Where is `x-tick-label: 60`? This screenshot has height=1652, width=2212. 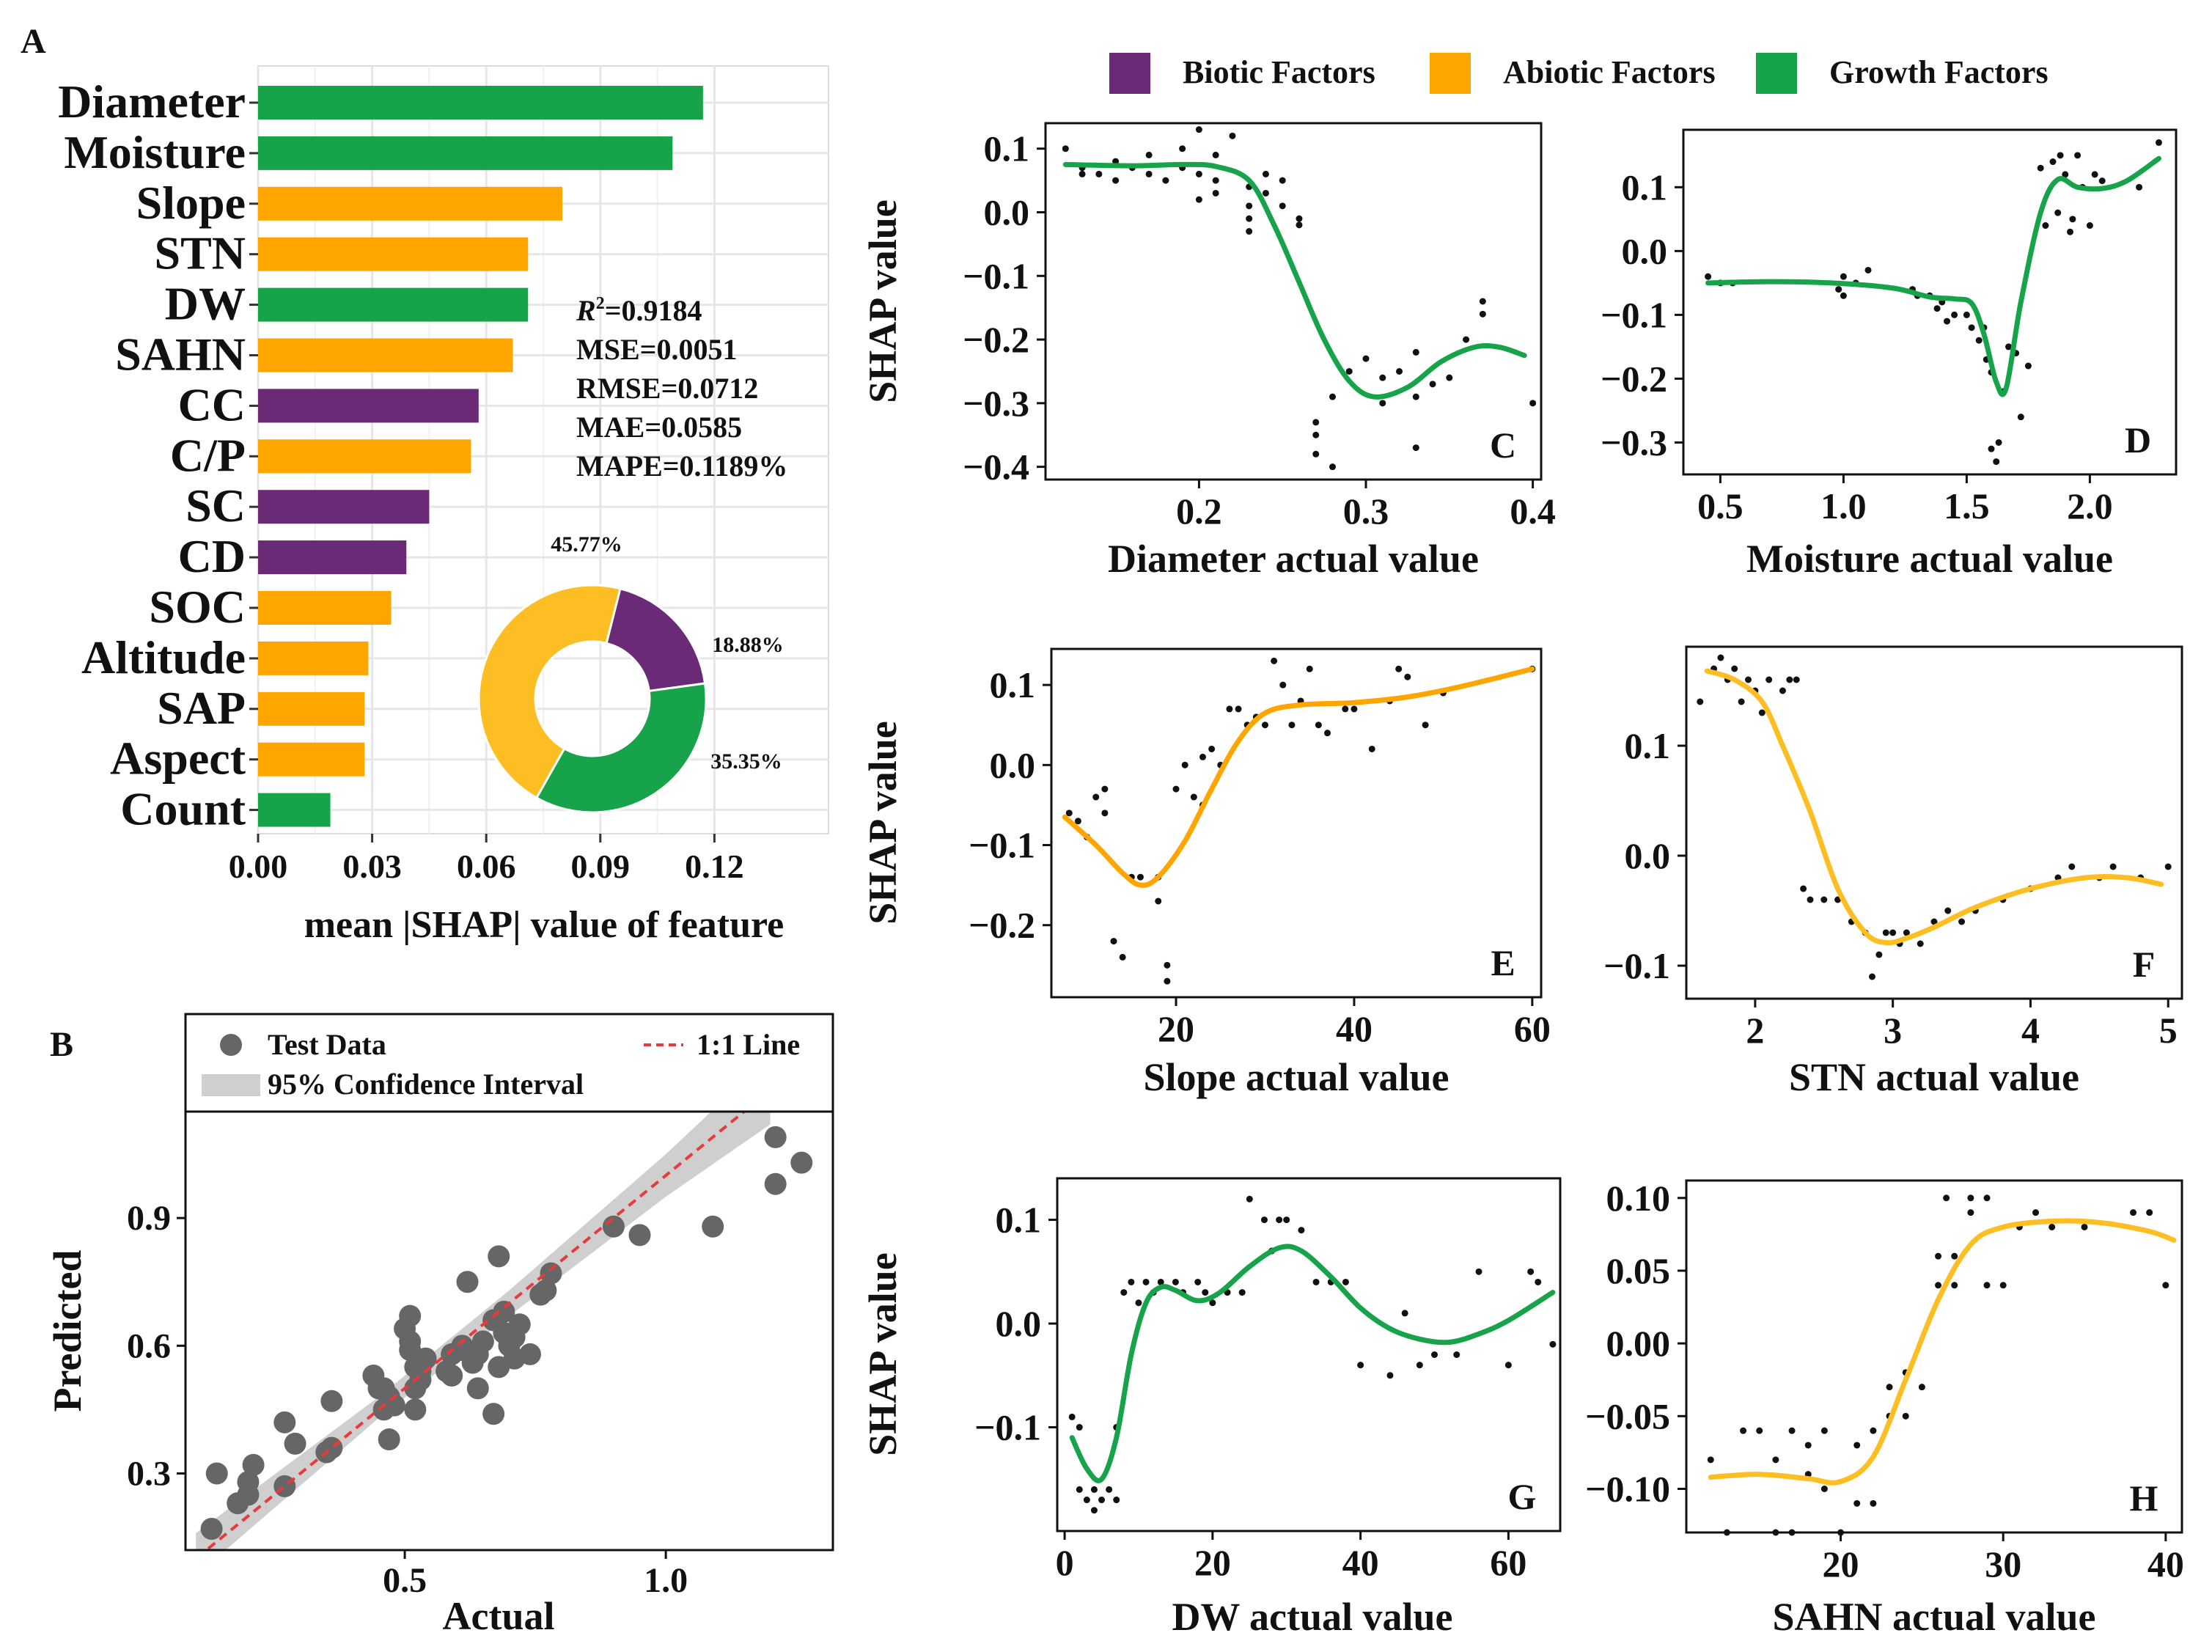
x-tick-label: 60 is located at coordinates (1532, 1029).